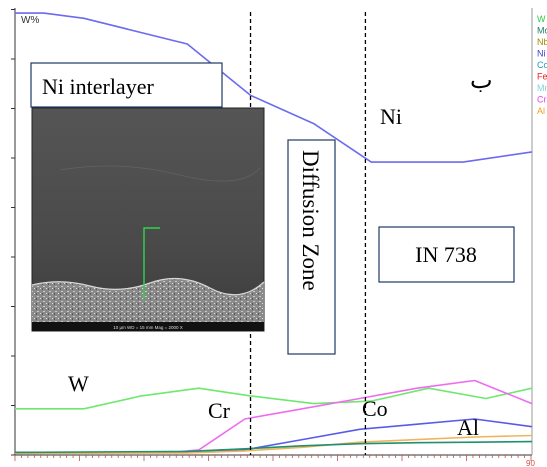 This screenshot has height=467, width=547. I want to click on legend-entry-ni: Ni, so click(541, 54).